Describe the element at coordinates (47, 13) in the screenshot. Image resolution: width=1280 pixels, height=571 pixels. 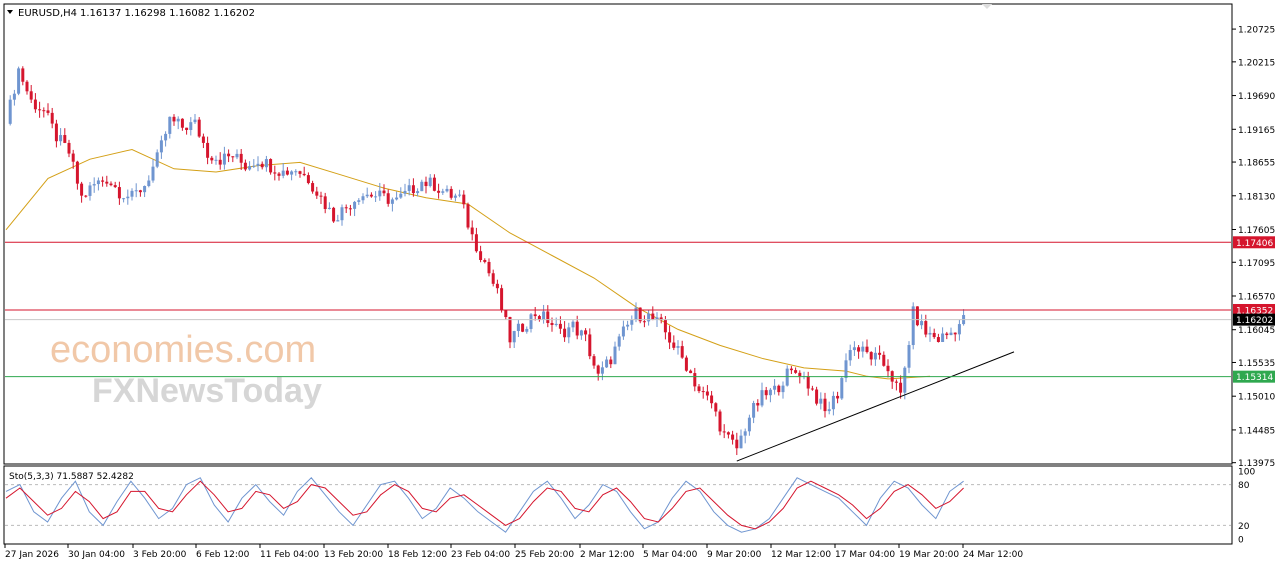
I see `symbol-label: EURUSD,H4` at that location.